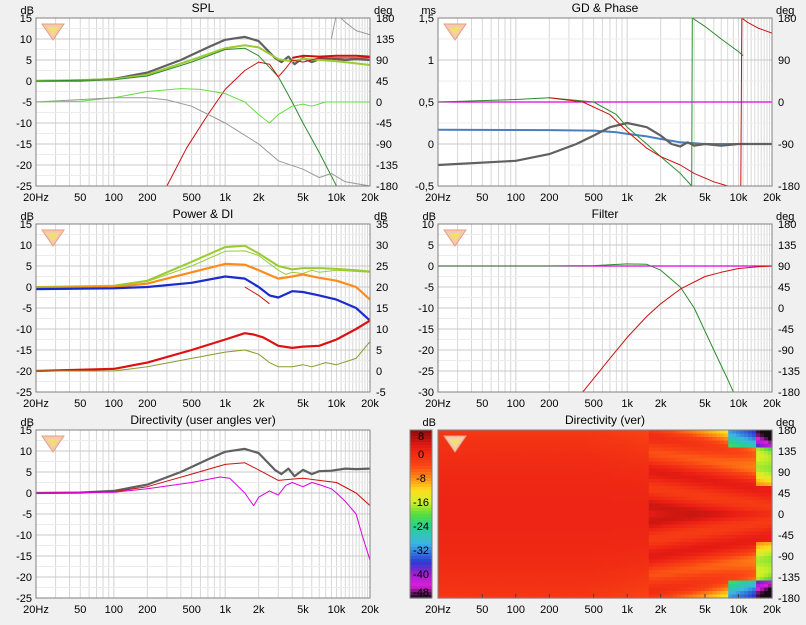 The width and height of the screenshot is (806, 625). I want to click on right-unit-label: deg, so click(785, 11).